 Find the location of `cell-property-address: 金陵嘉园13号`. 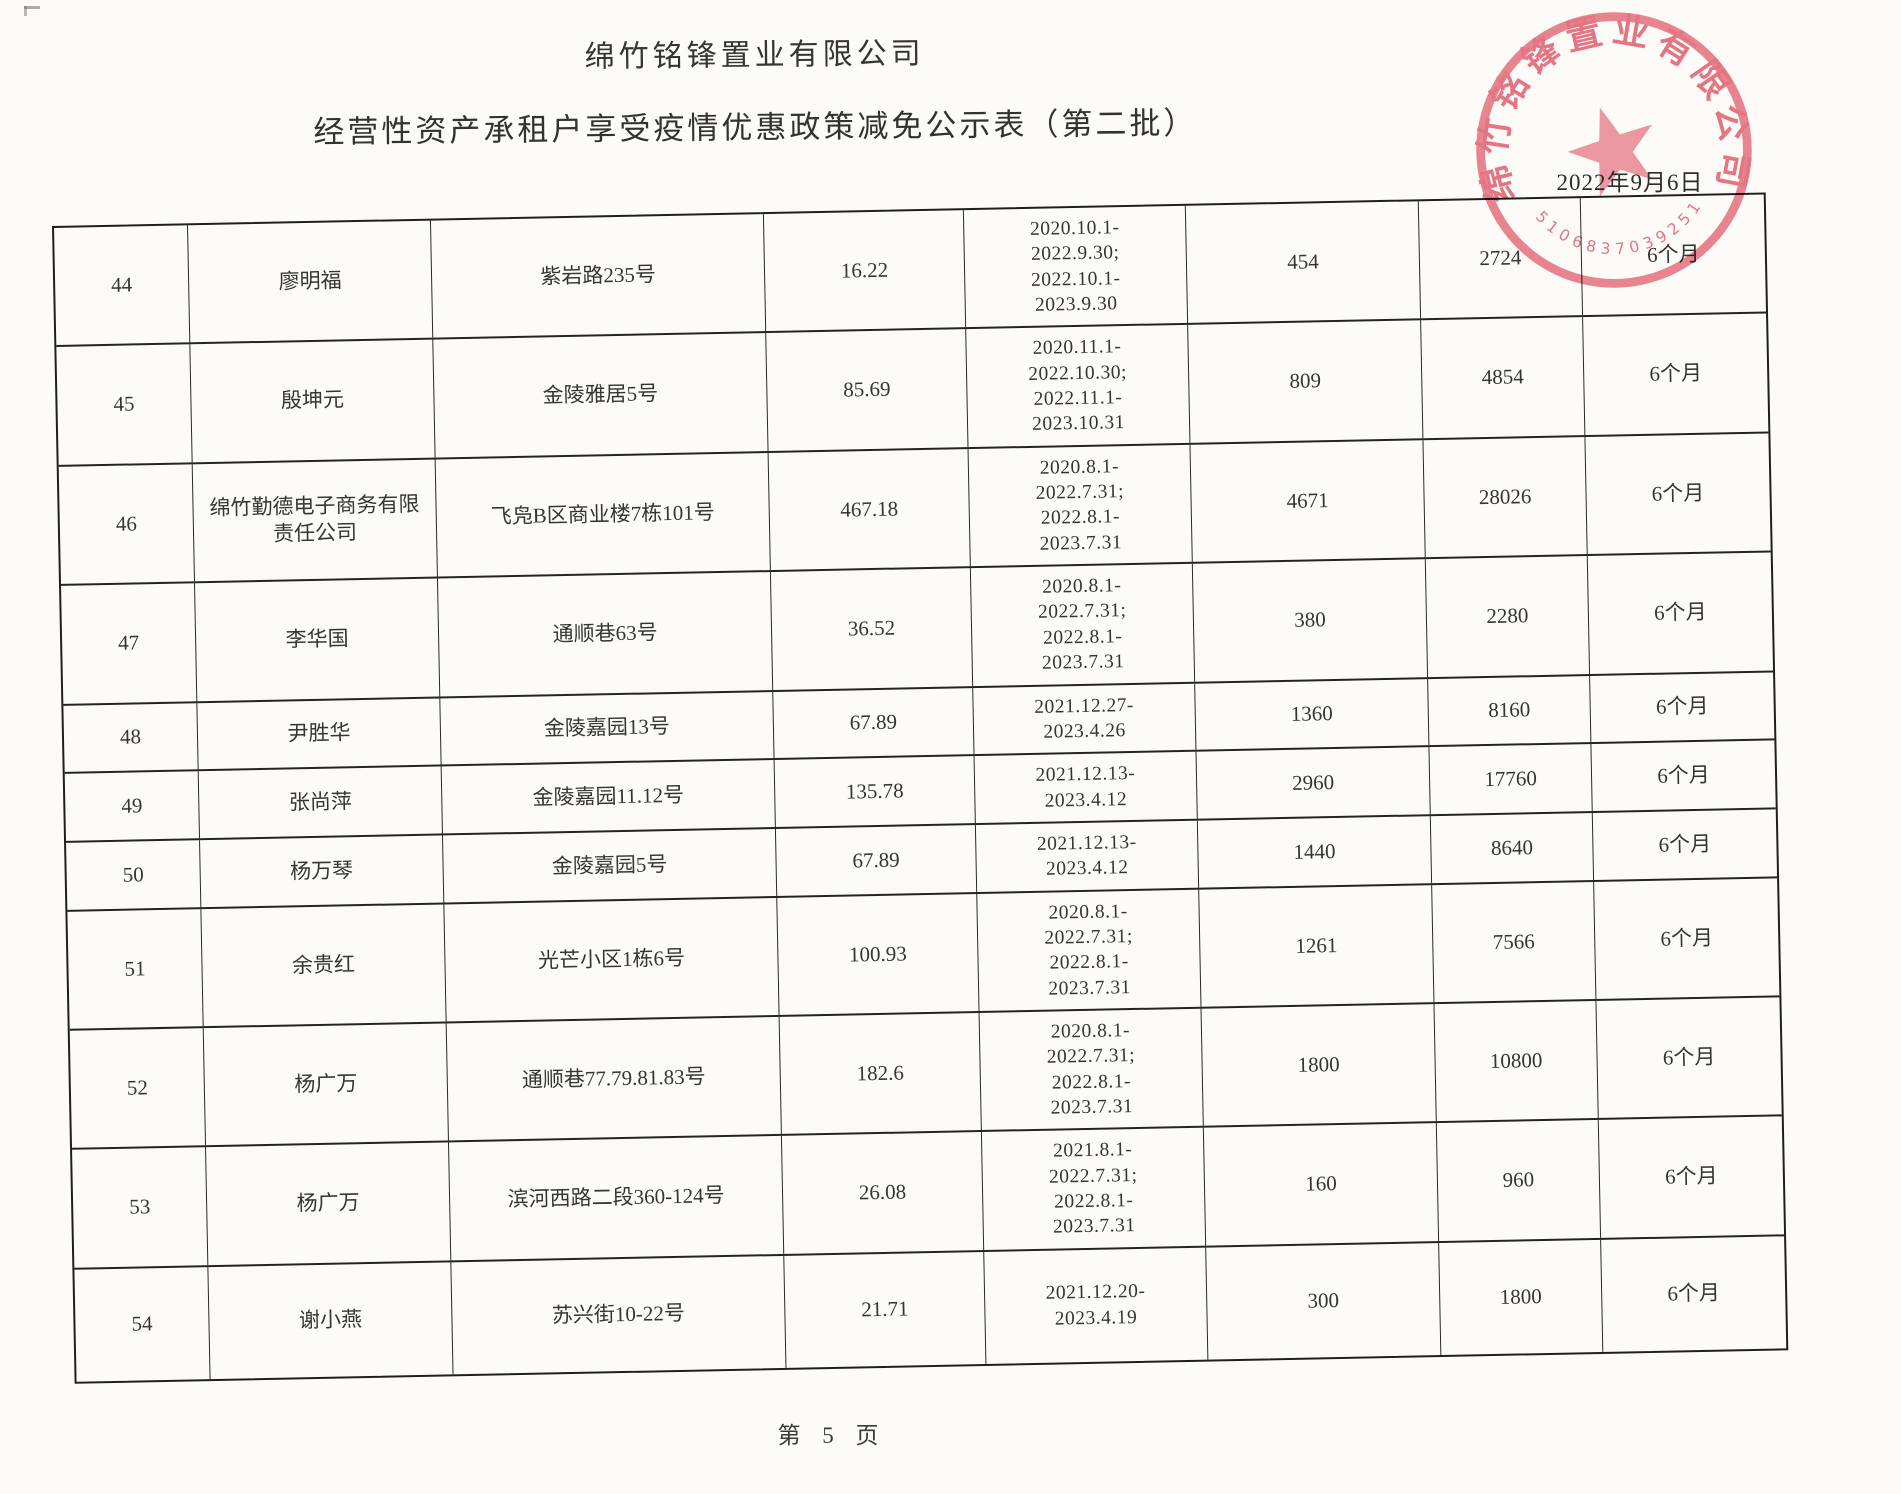

cell-property-address: 金陵嘉园13号 is located at coordinates (606, 728).